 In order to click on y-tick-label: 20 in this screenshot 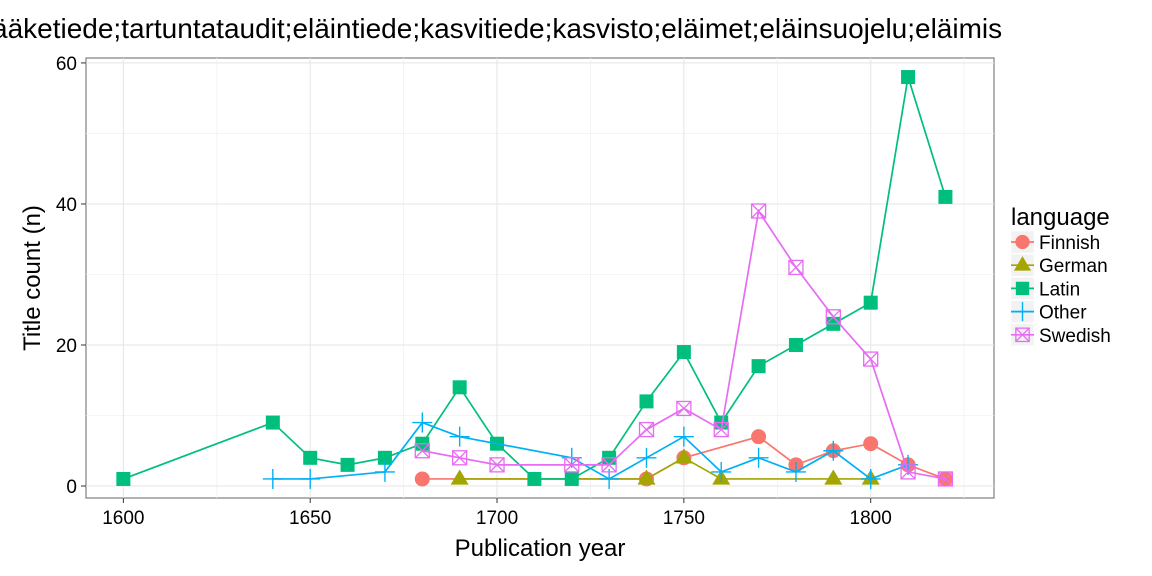, I will do `click(66, 346)`.